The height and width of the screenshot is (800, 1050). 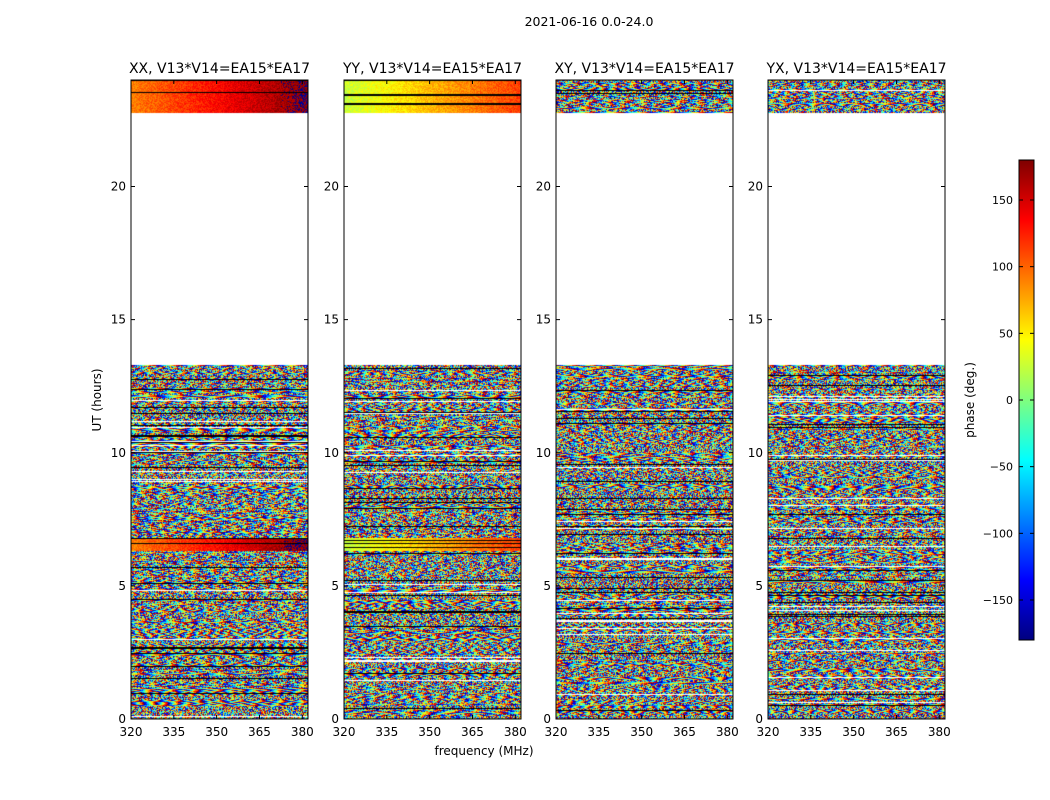 I want to click on colorbar-tick-label: 100, so click(x=1002, y=267).